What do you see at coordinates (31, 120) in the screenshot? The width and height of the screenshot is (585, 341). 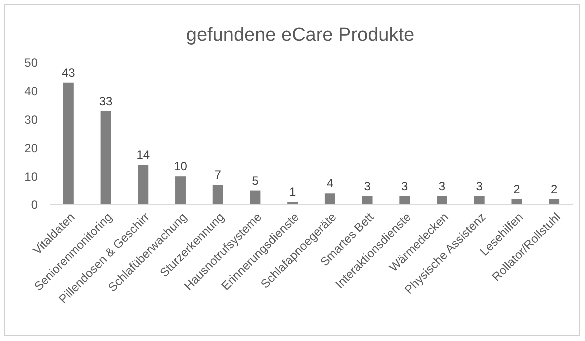 I see `y-tick-label: 30` at bounding box center [31, 120].